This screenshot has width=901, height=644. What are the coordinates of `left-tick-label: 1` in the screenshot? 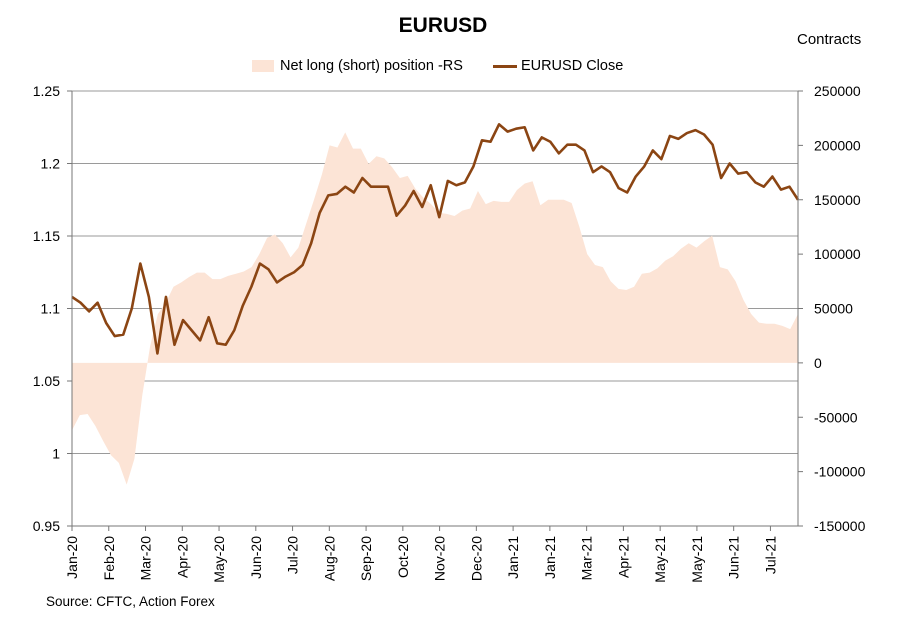 It's located at (56, 454).